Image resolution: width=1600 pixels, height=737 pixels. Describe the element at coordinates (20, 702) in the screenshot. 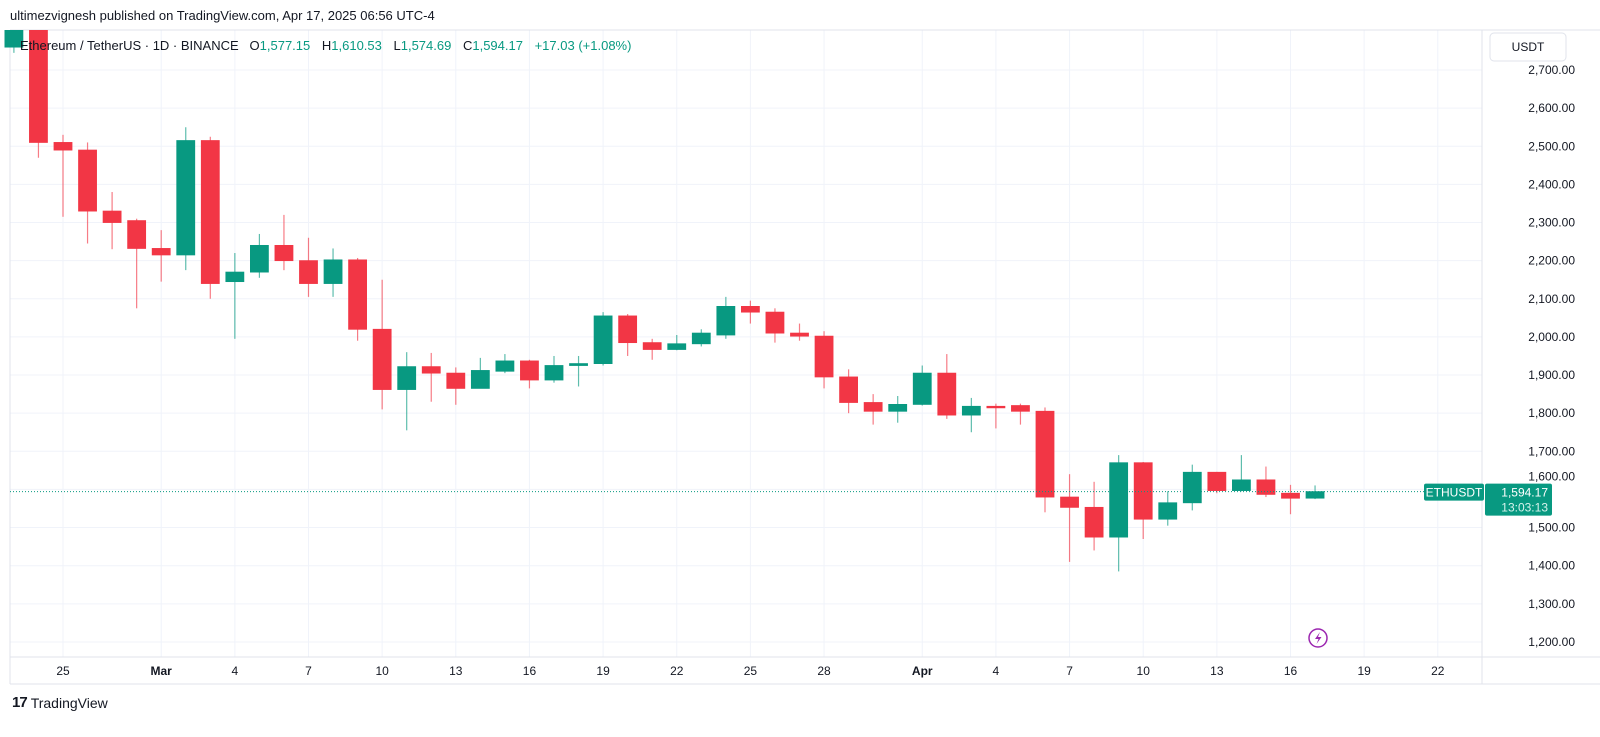

I see `tradingview-logo-icon: 17` at that location.